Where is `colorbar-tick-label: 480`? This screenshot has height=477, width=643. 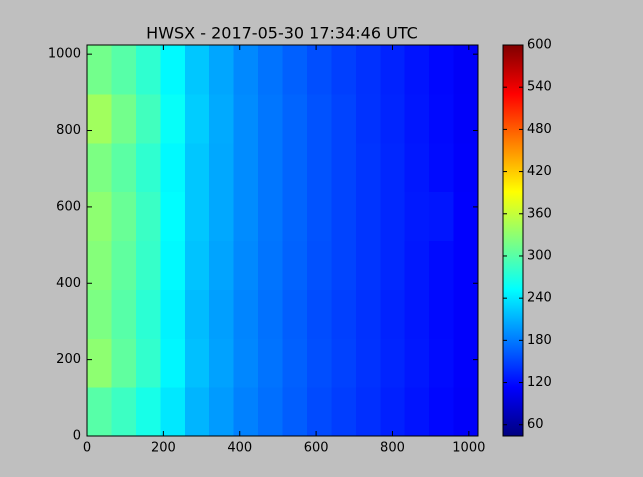
colorbar-tick-label: 480 is located at coordinates (539, 129).